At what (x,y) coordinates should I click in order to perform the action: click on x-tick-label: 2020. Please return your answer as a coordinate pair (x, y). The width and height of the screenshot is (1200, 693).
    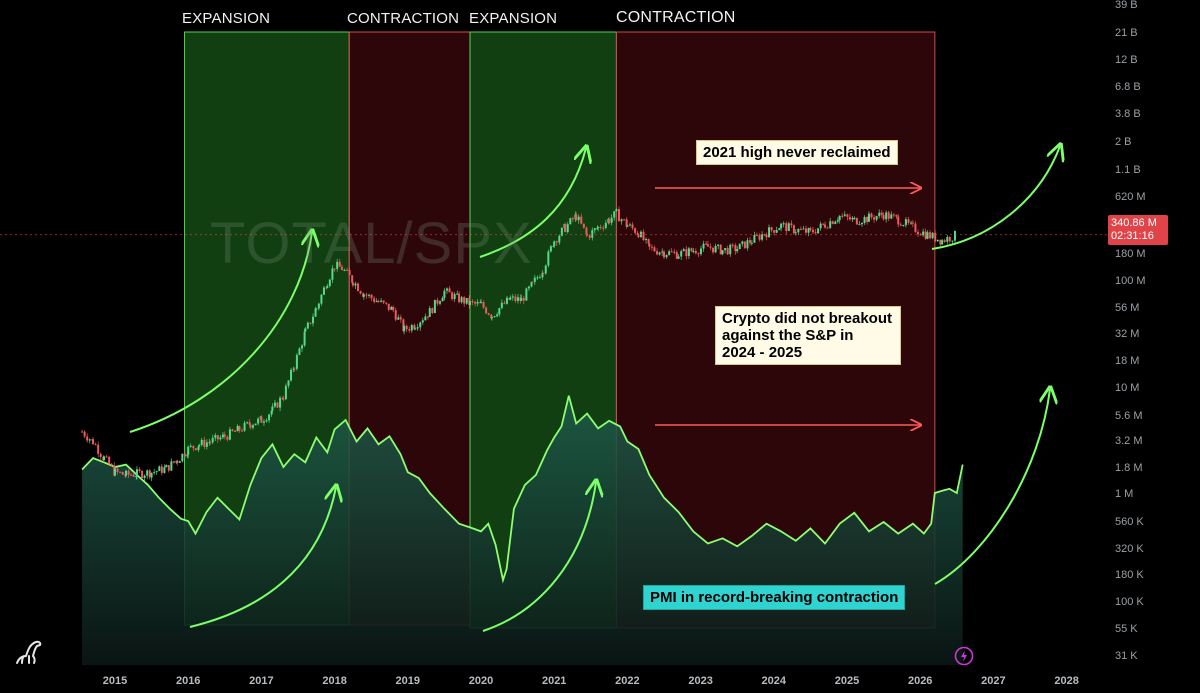
    Looking at the image, I should click on (481, 681).